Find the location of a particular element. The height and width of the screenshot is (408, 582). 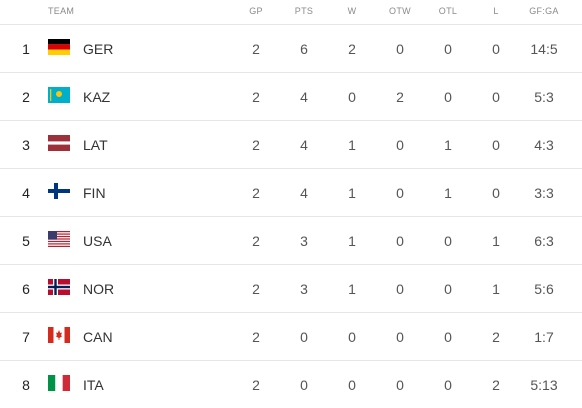

rank: 7 is located at coordinates (26, 337).